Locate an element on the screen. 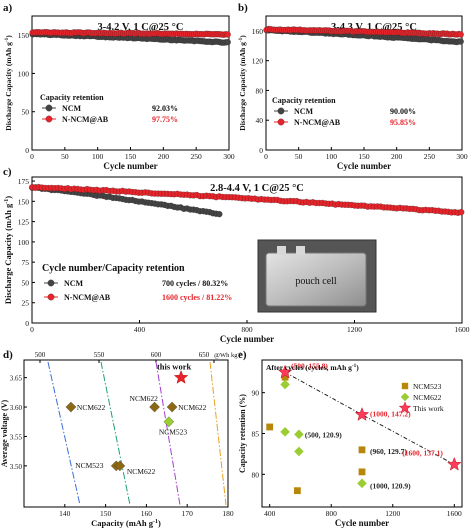  legend-value: 90.00% is located at coordinates (403, 111).